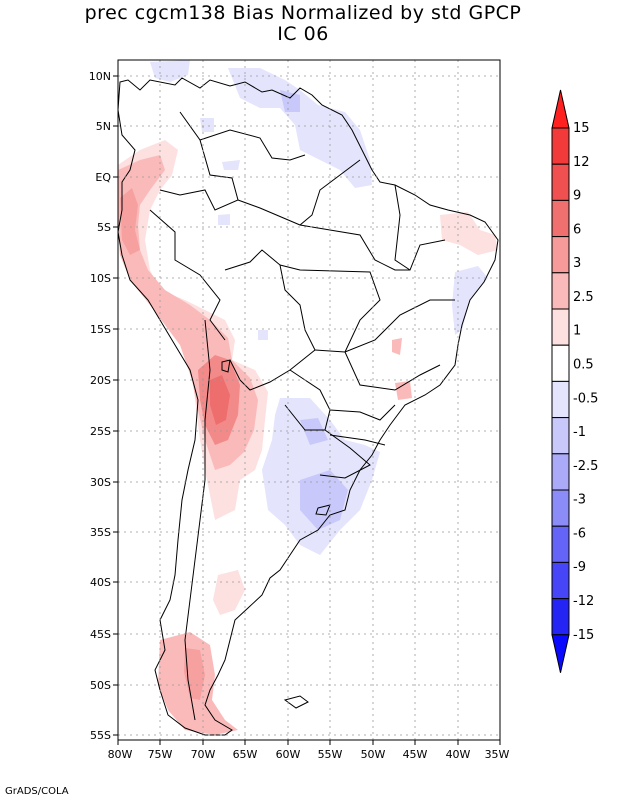 This screenshot has height=800, width=618. I want to click on border-chile, so click(197, 520).